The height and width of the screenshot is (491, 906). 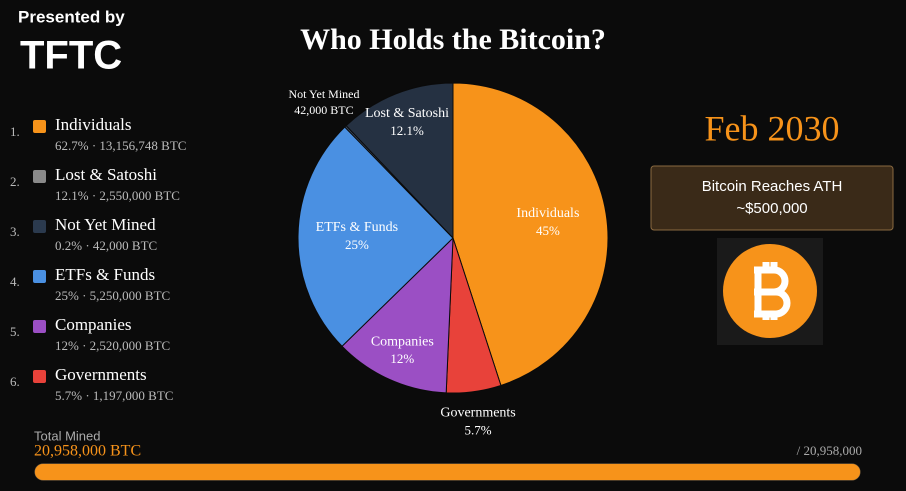 What do you see at coordinates (772, 291) in the screenshot?
I see `bitcoin-glyph` at bounding box center [772, 291].